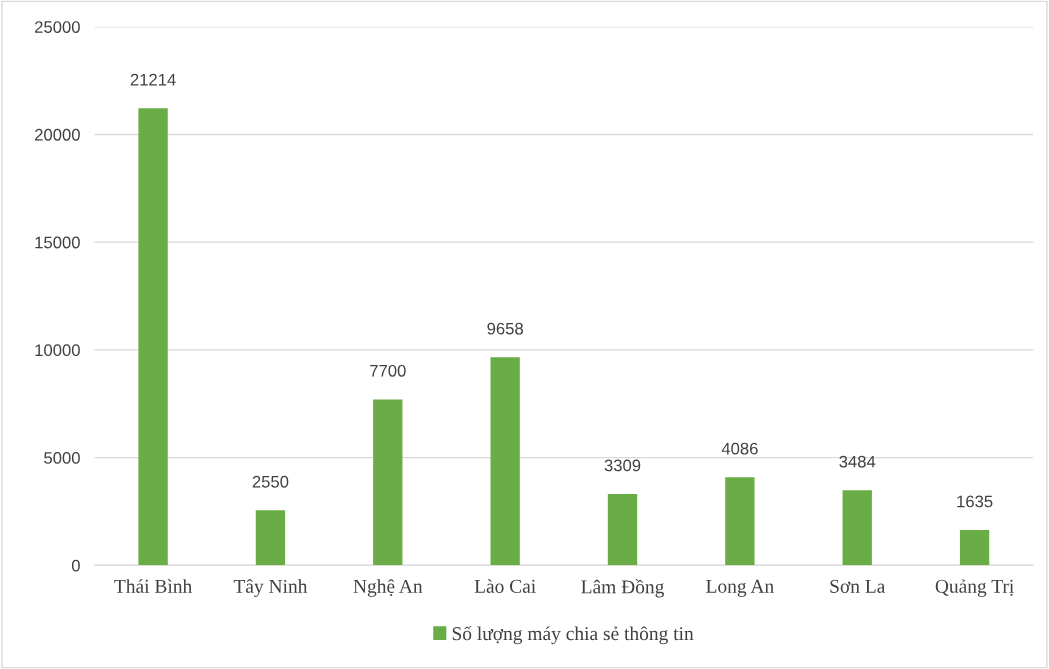  What do you see at coordinates (388, 588) in the screenshot?
I see `x-tick-label: Nghệ An` at bounding box center [388, 588].